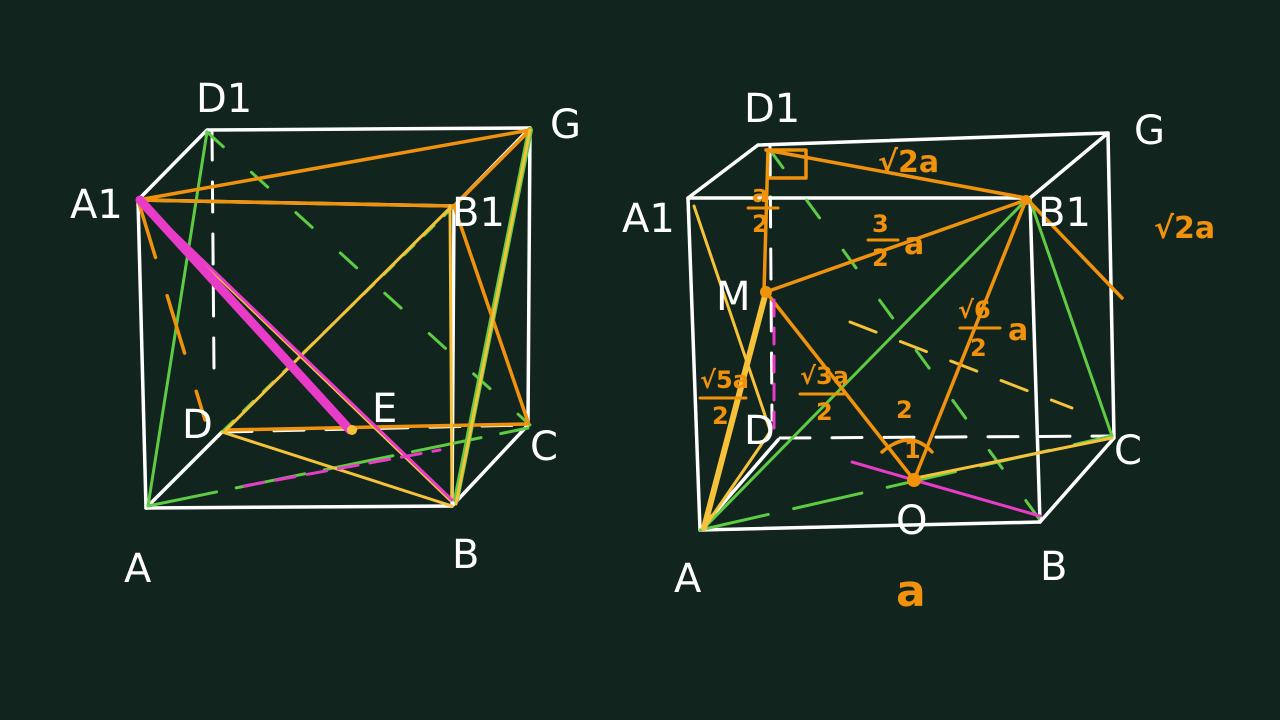 The height and width of the screenshot is (720, 1280). Describe the element at coordinates (760, 194) in the screenshot. I see `annotation-dm-num: a` at that location.